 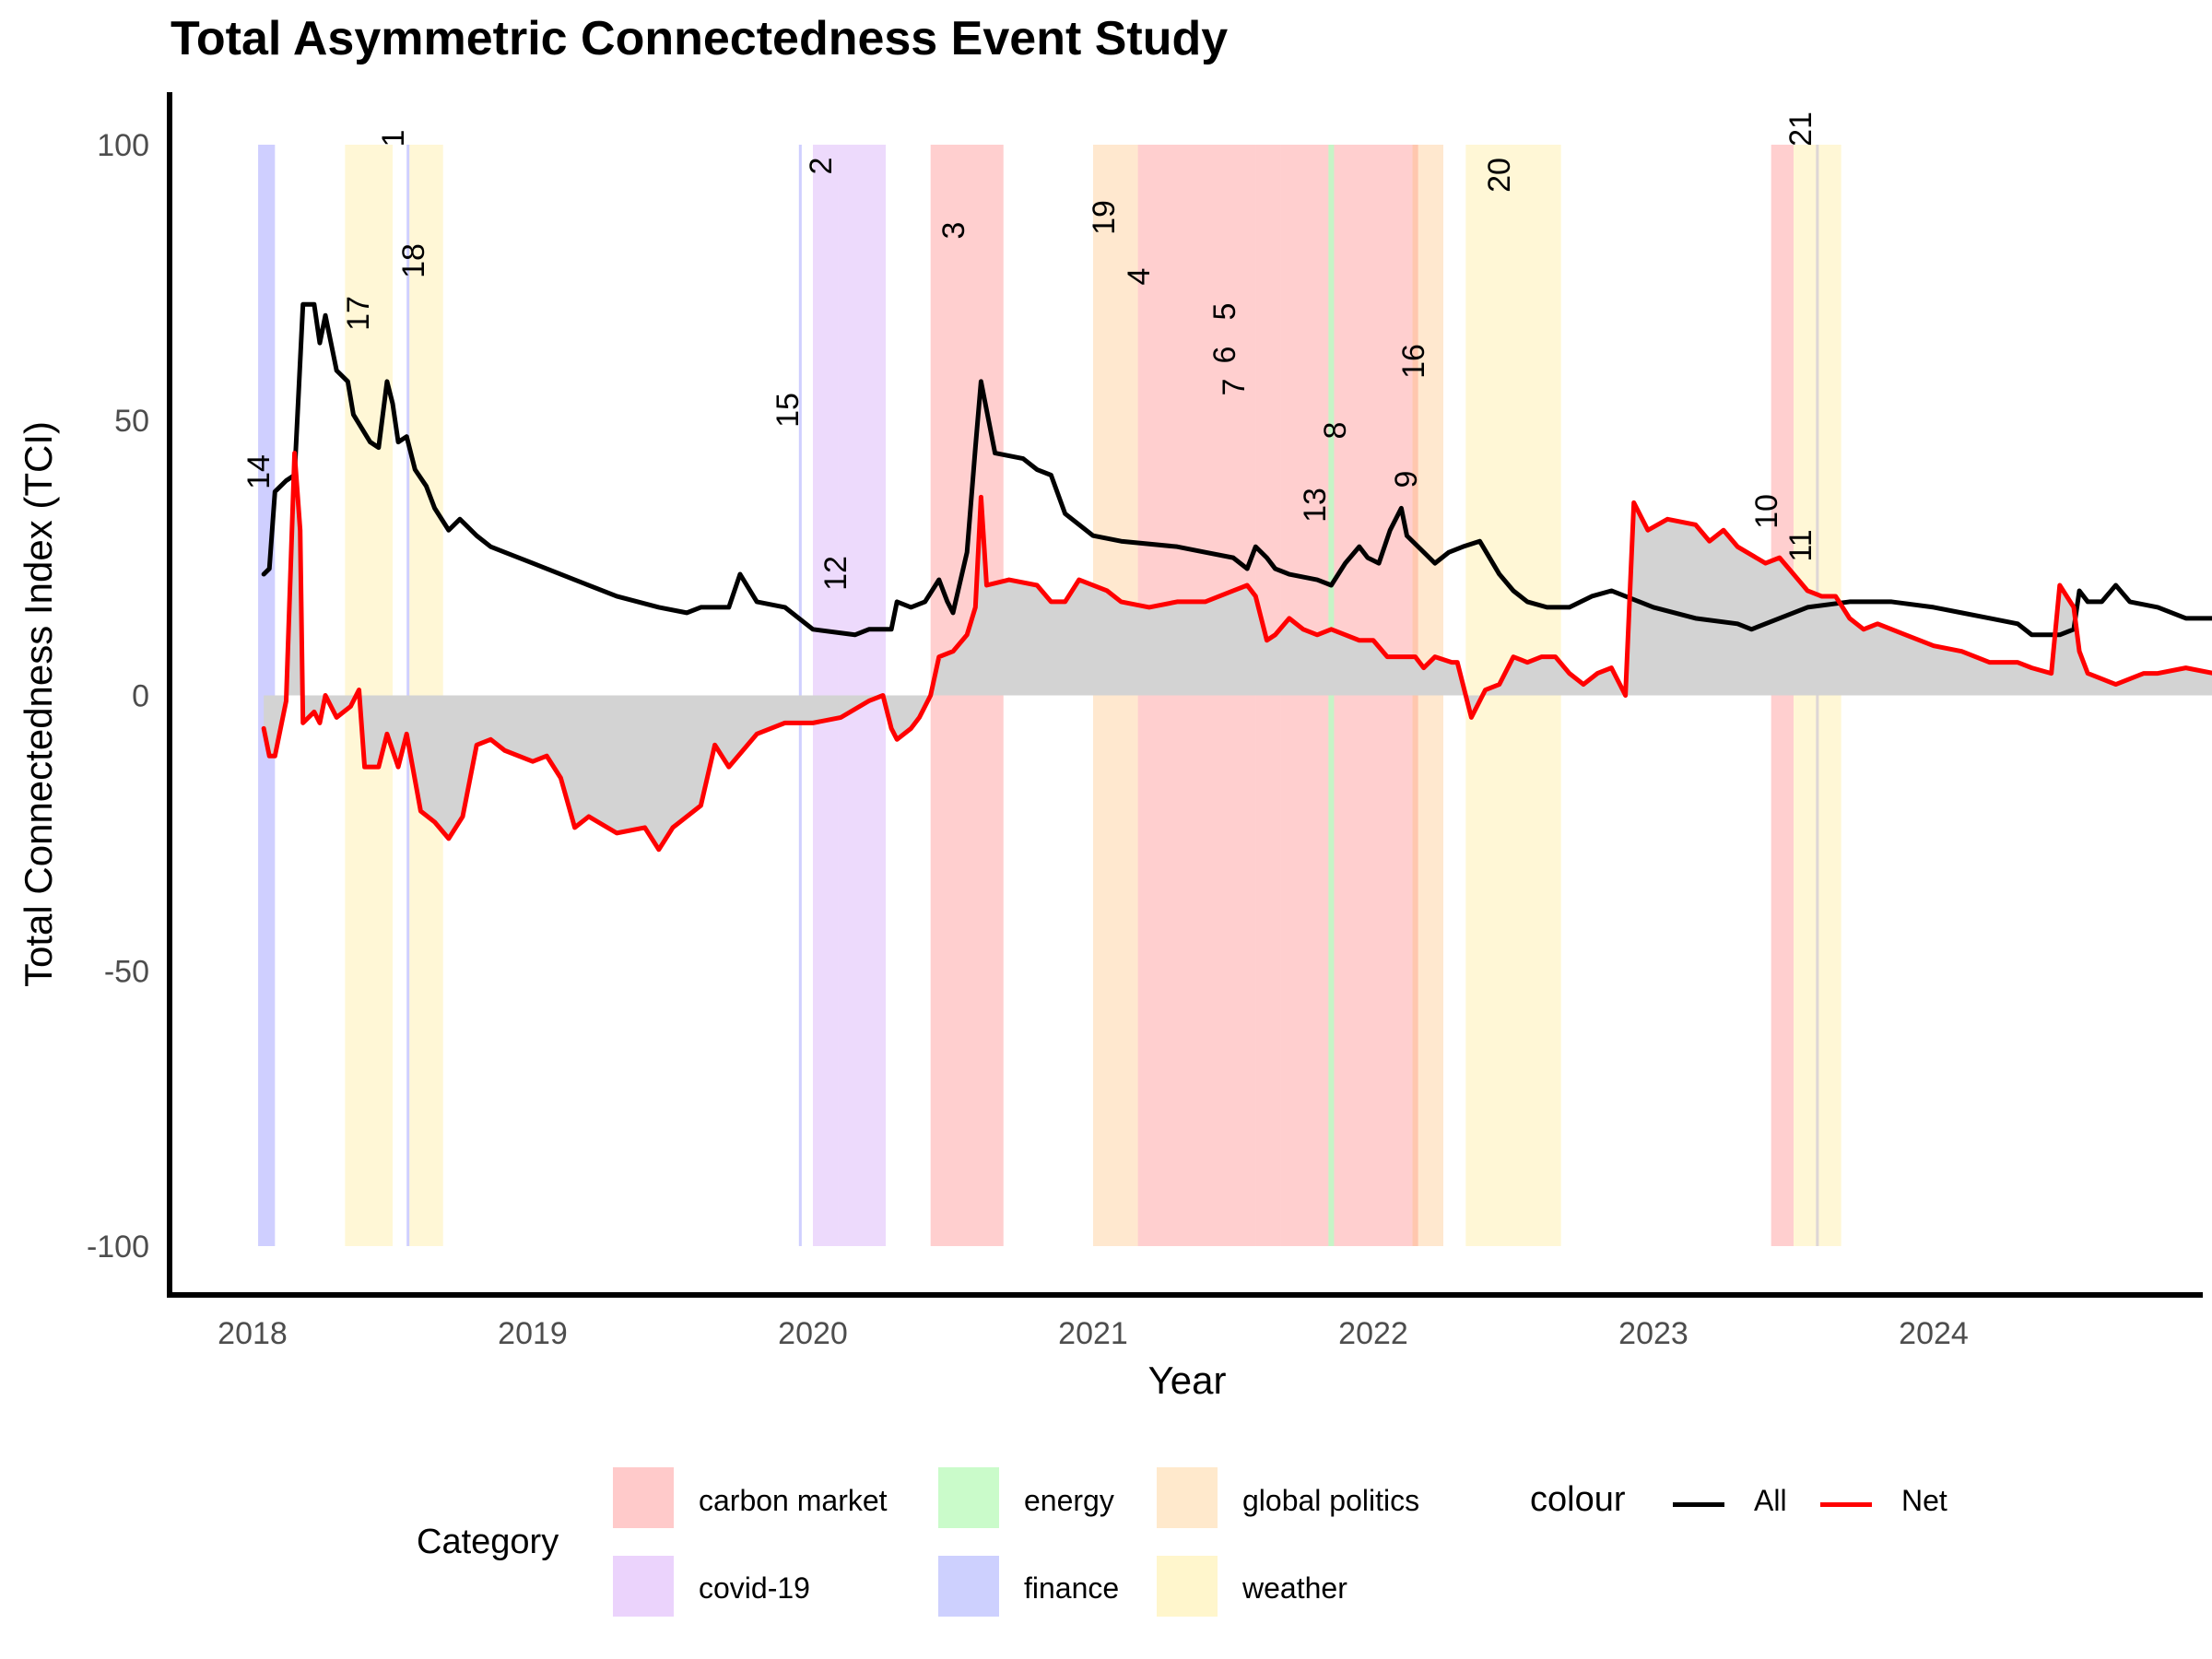 What do you see at coordinates (1766, 511) in the screenshot?
I see `event-label-10: 10` at bounding box center [1766, 511].